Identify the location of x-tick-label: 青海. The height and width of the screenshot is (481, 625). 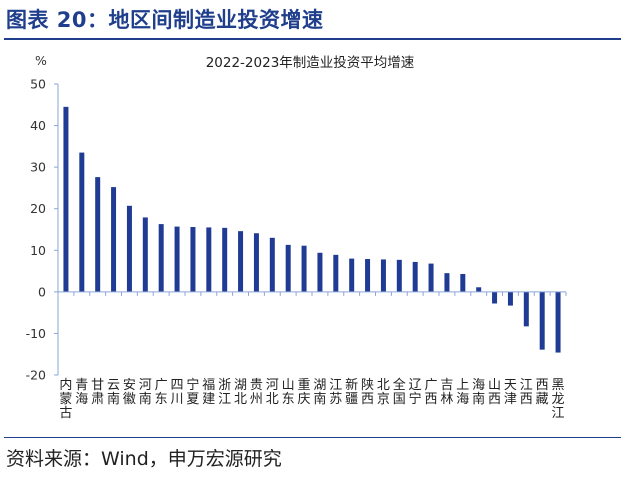
(81, 392).